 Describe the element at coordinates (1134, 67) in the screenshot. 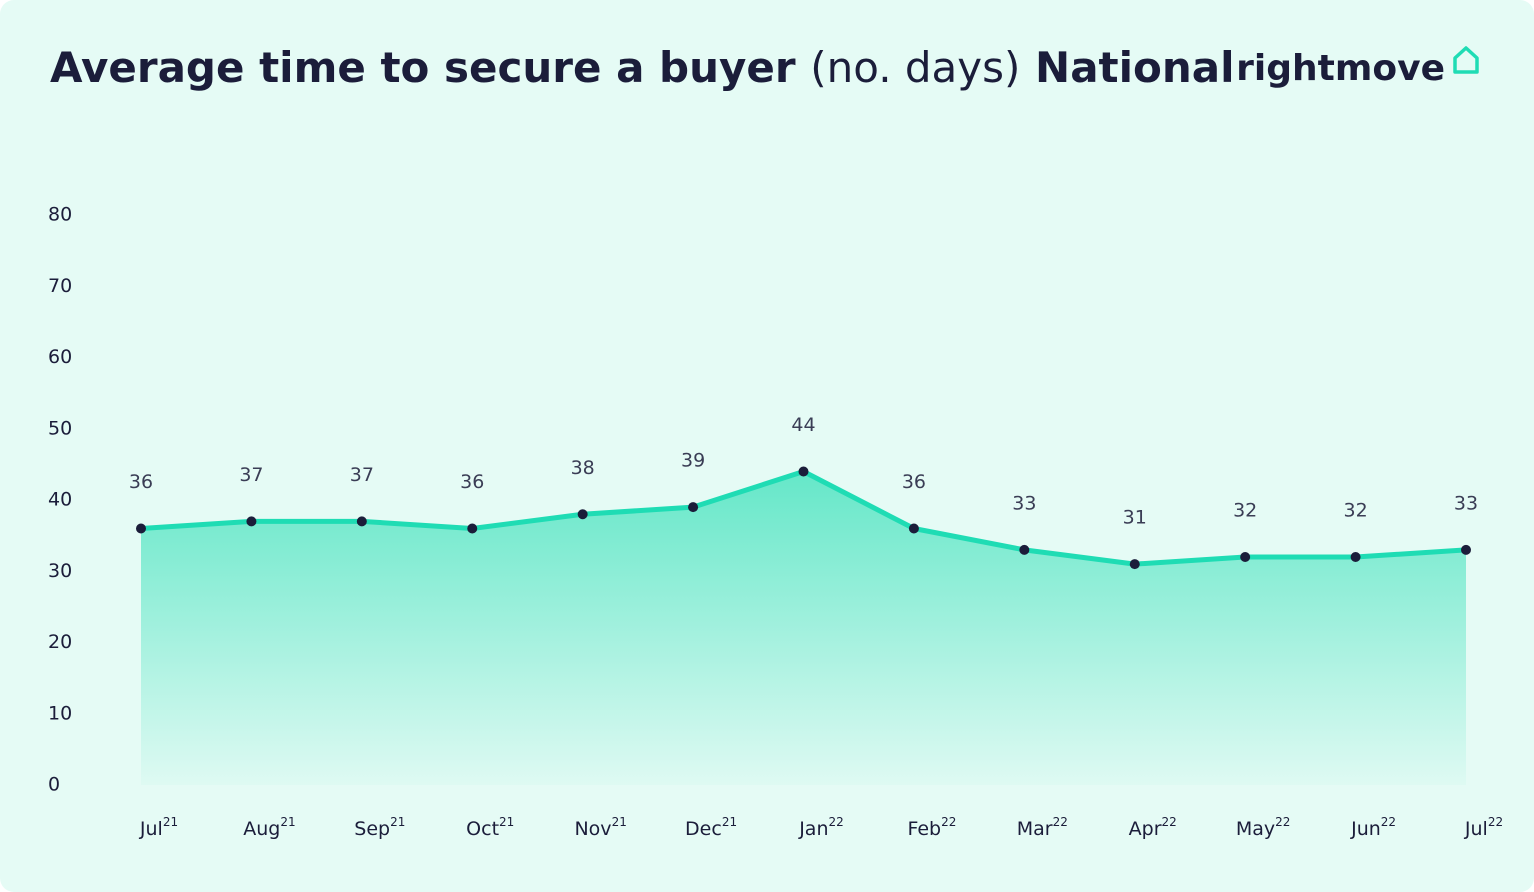

I see `title-region: National` at that location.